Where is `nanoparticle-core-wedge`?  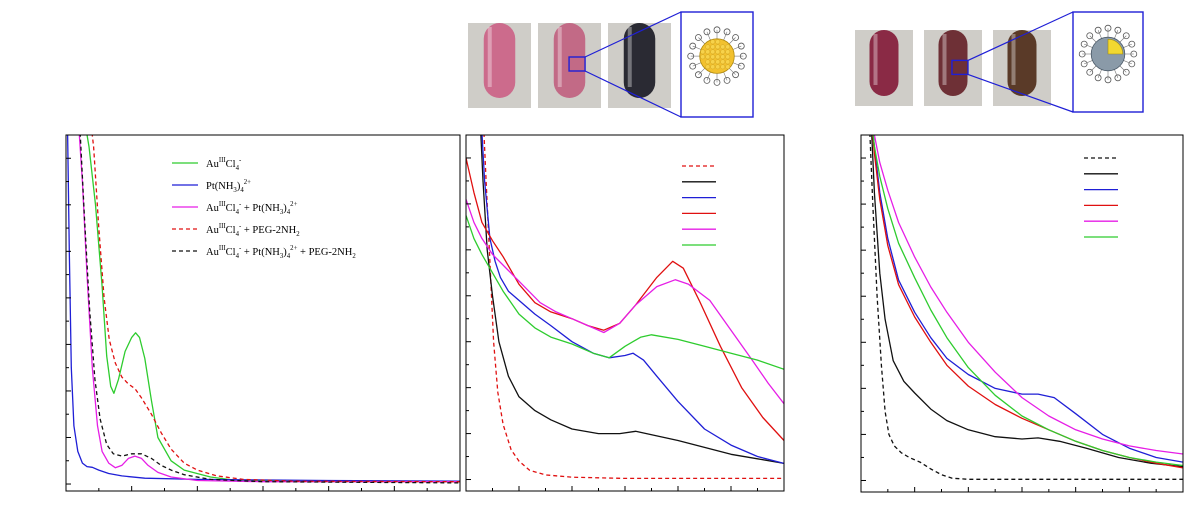 nanoparticle-core-wedge is located at coordinates (1115, 46).